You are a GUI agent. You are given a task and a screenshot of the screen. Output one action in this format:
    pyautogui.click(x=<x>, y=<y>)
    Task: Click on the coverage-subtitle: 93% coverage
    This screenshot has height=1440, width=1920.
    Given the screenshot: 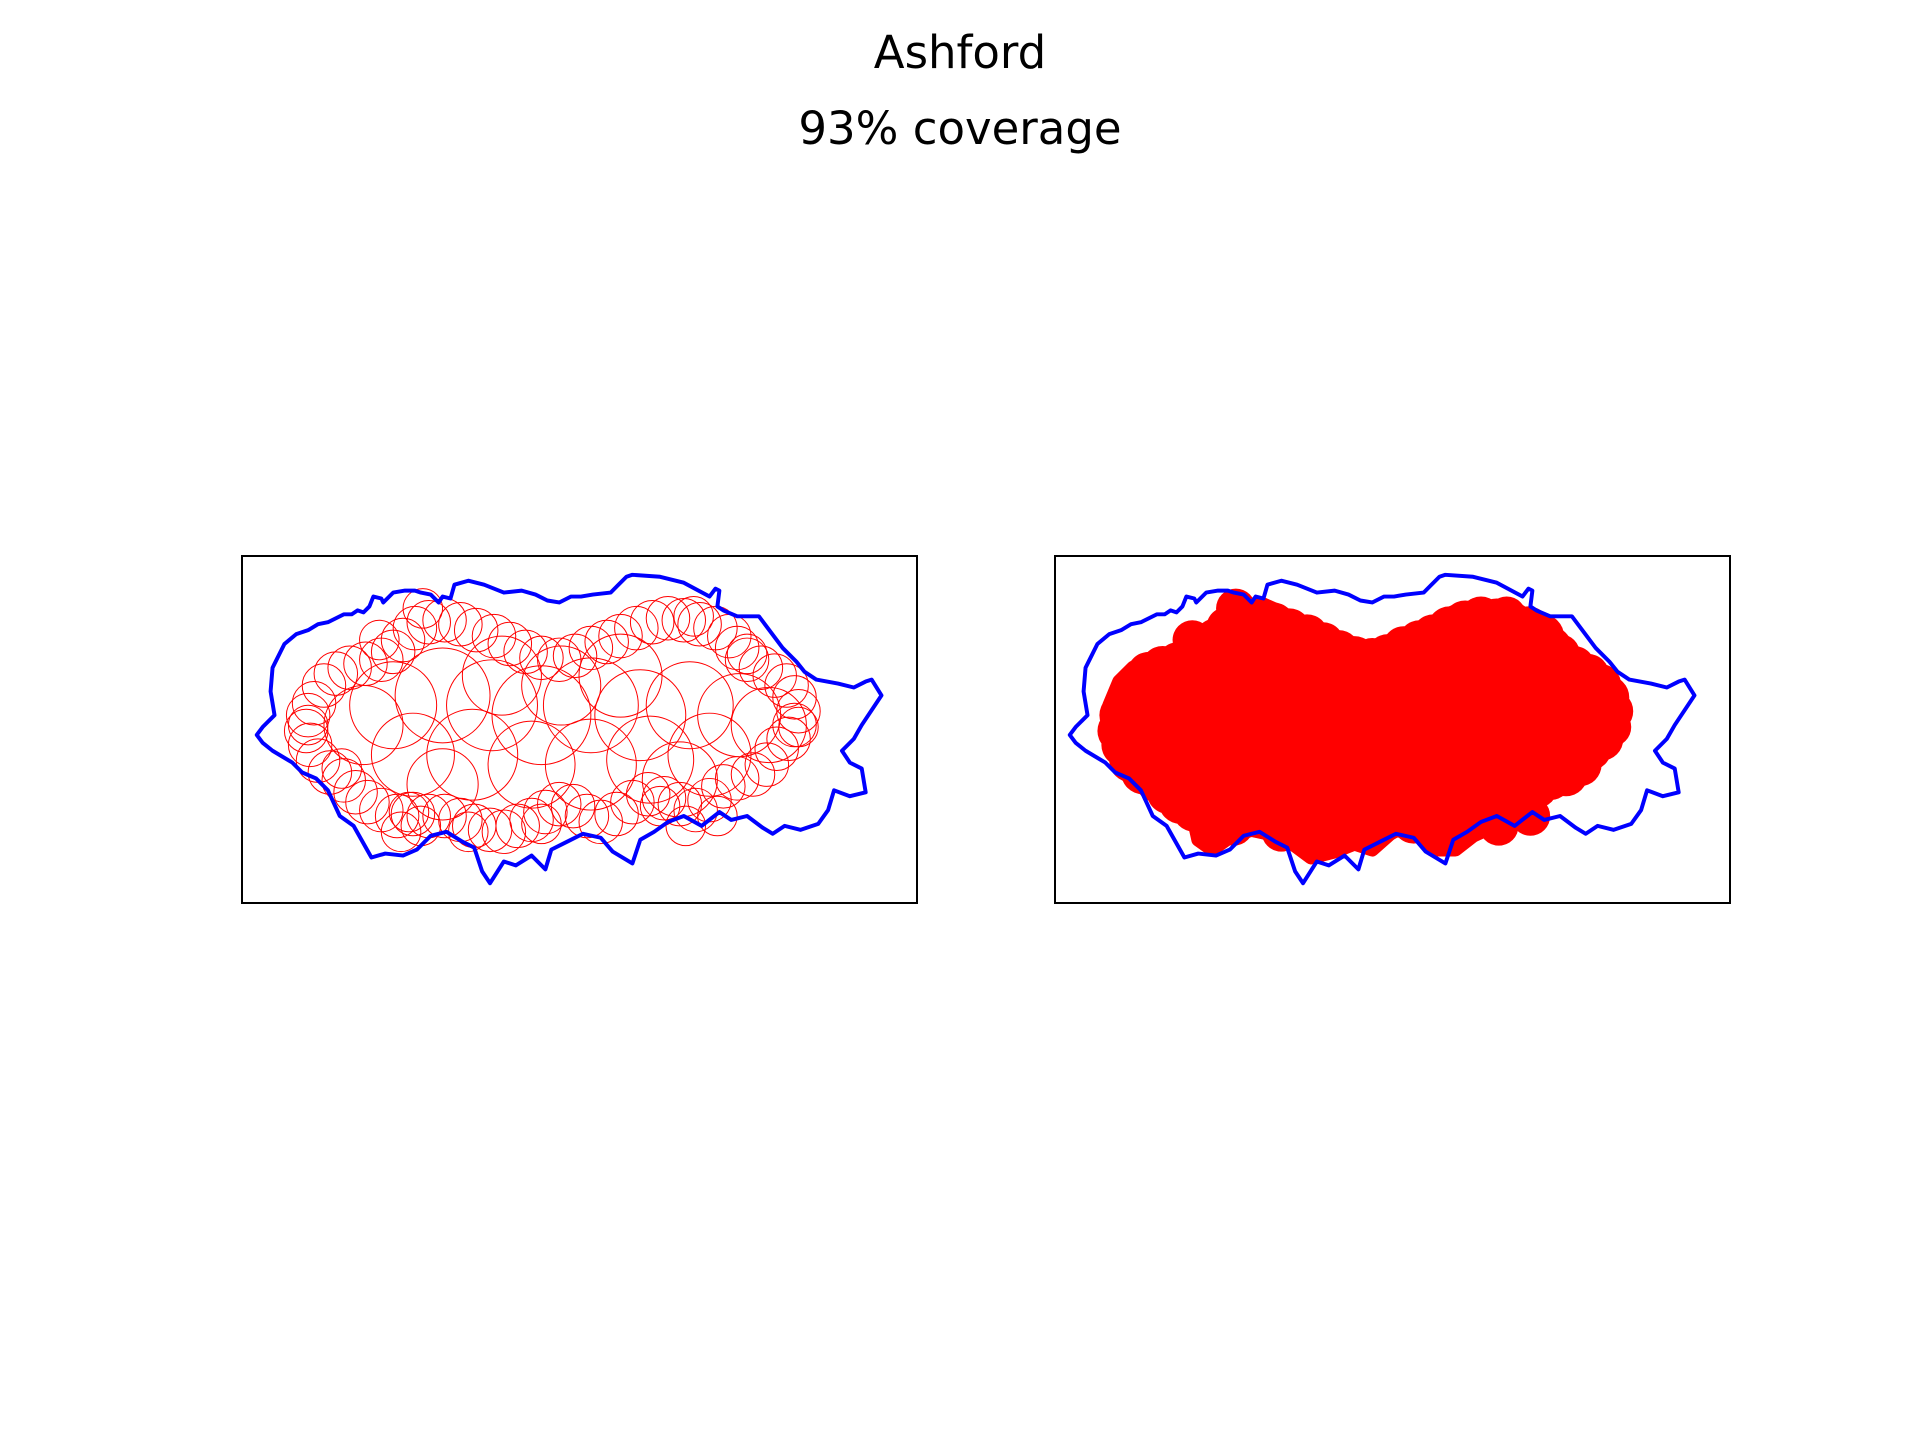 What is the action you would take?
    pyautogui.click(x=960, y=128)
    